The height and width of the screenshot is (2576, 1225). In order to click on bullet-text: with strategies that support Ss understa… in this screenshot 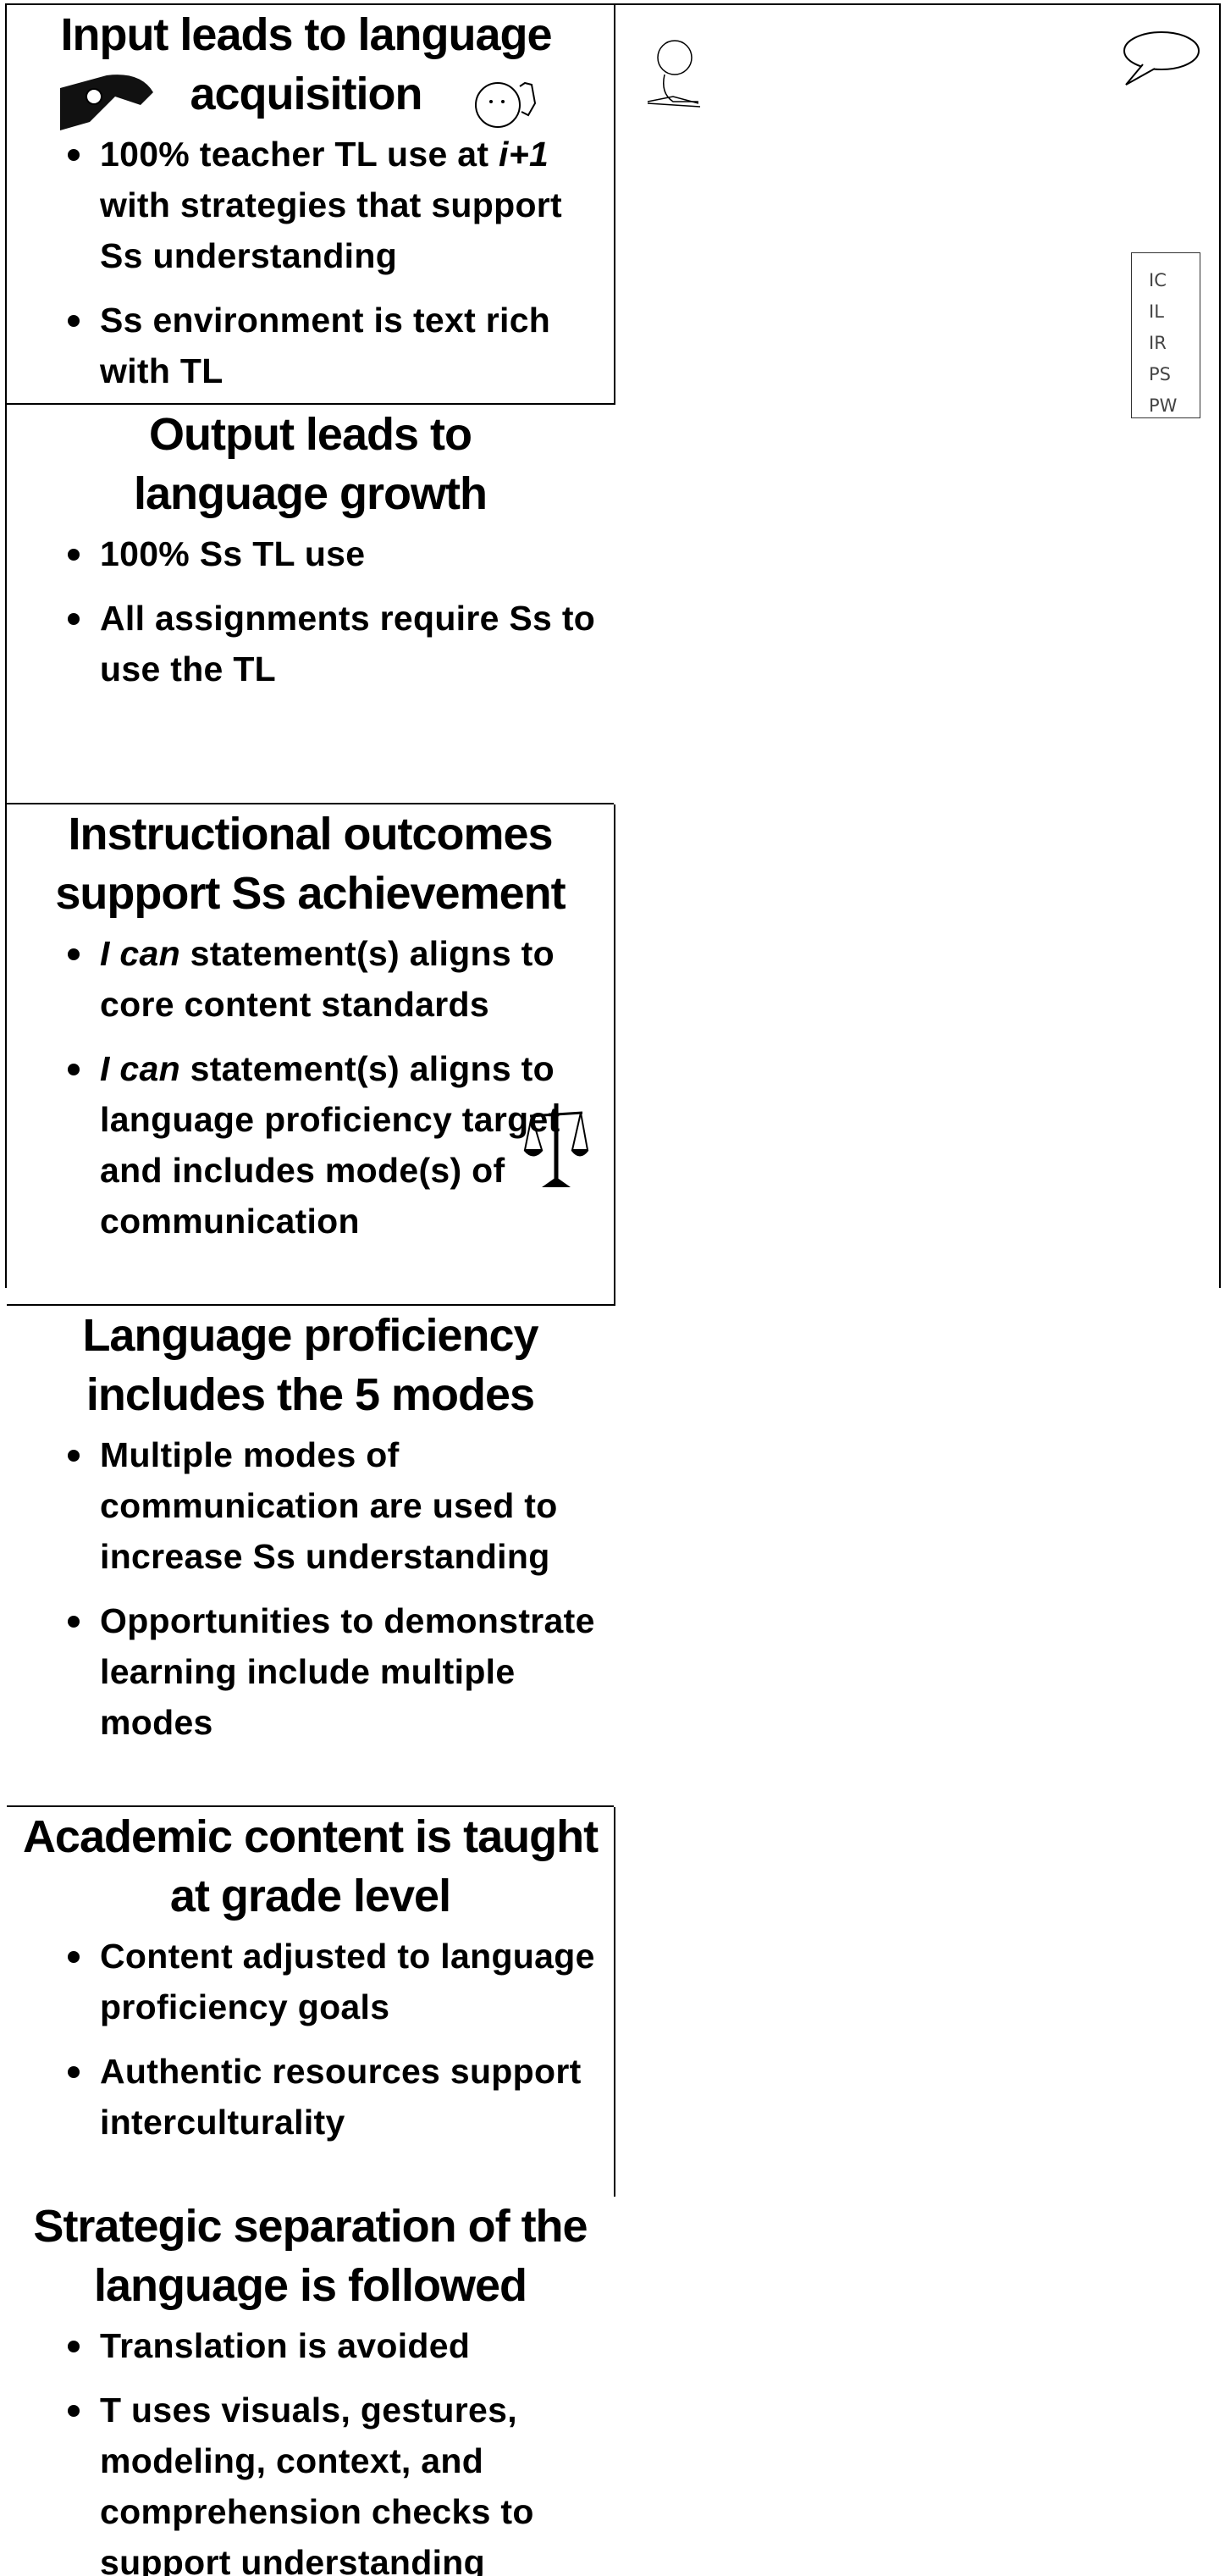, I will do `click(331, 230)`.